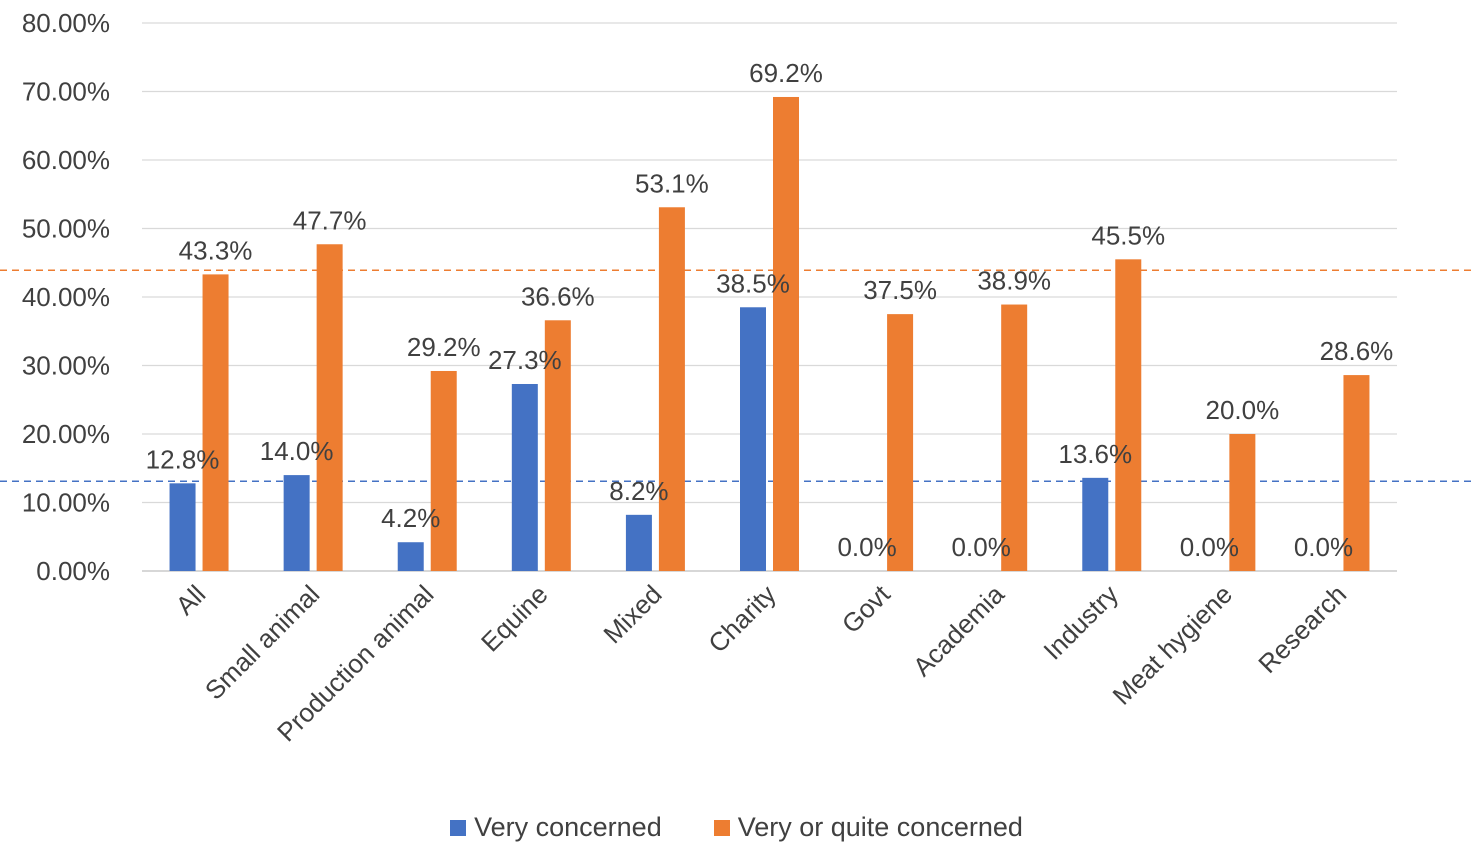  What do you see at coordinates (66, 23) in the screenshot?
I see `y-tick-label: 80.00%` at bounding box center [66, 23].